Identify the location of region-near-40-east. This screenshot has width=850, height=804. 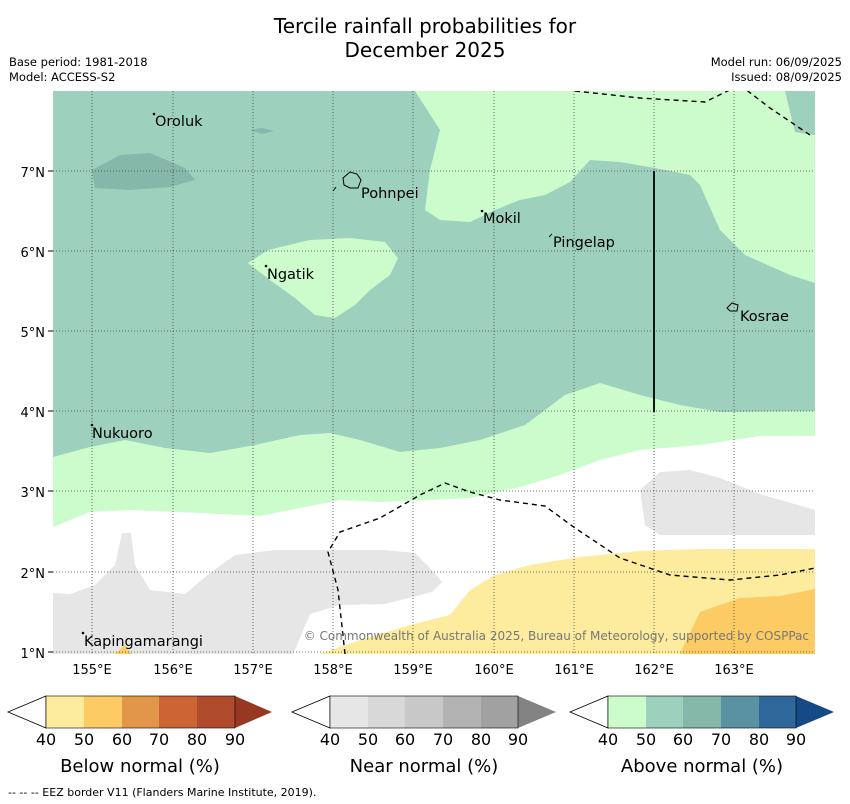
(727, 502).